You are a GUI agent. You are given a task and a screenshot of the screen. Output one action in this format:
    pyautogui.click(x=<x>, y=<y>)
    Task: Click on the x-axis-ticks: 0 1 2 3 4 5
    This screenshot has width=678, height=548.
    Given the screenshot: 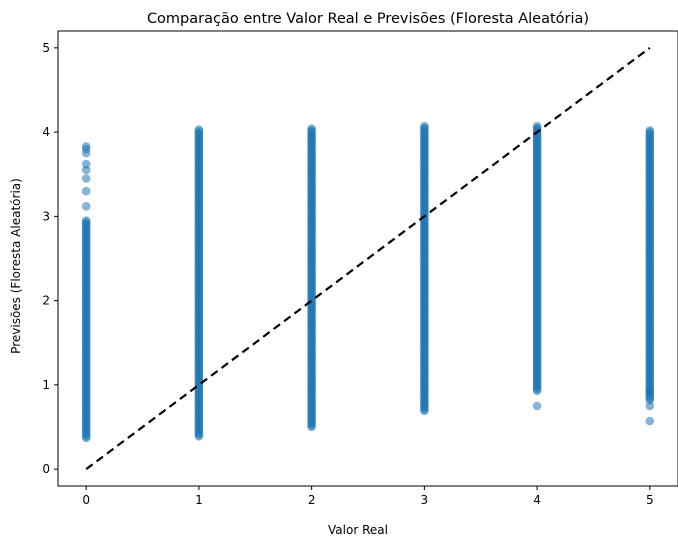 What is the action you would take?
    pyautogui.click(x=368, y=496)
    